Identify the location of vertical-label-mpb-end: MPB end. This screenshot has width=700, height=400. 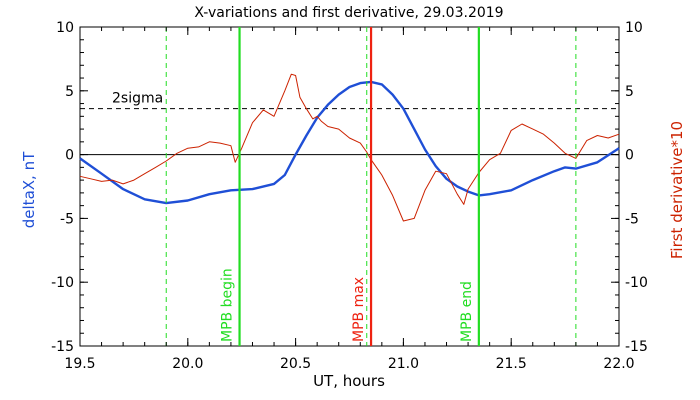
(467, 311).